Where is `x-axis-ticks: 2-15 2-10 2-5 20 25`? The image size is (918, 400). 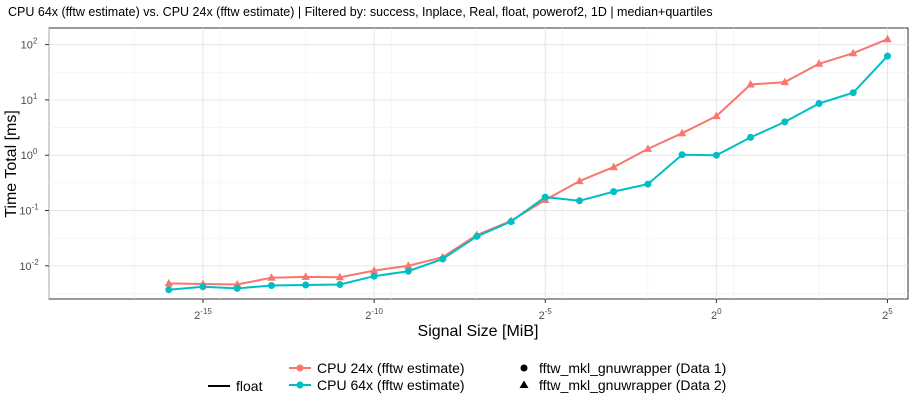
x-axis-ticks: 2-15 2-10 2-5 20 25 is located at coordinates (543, 310).